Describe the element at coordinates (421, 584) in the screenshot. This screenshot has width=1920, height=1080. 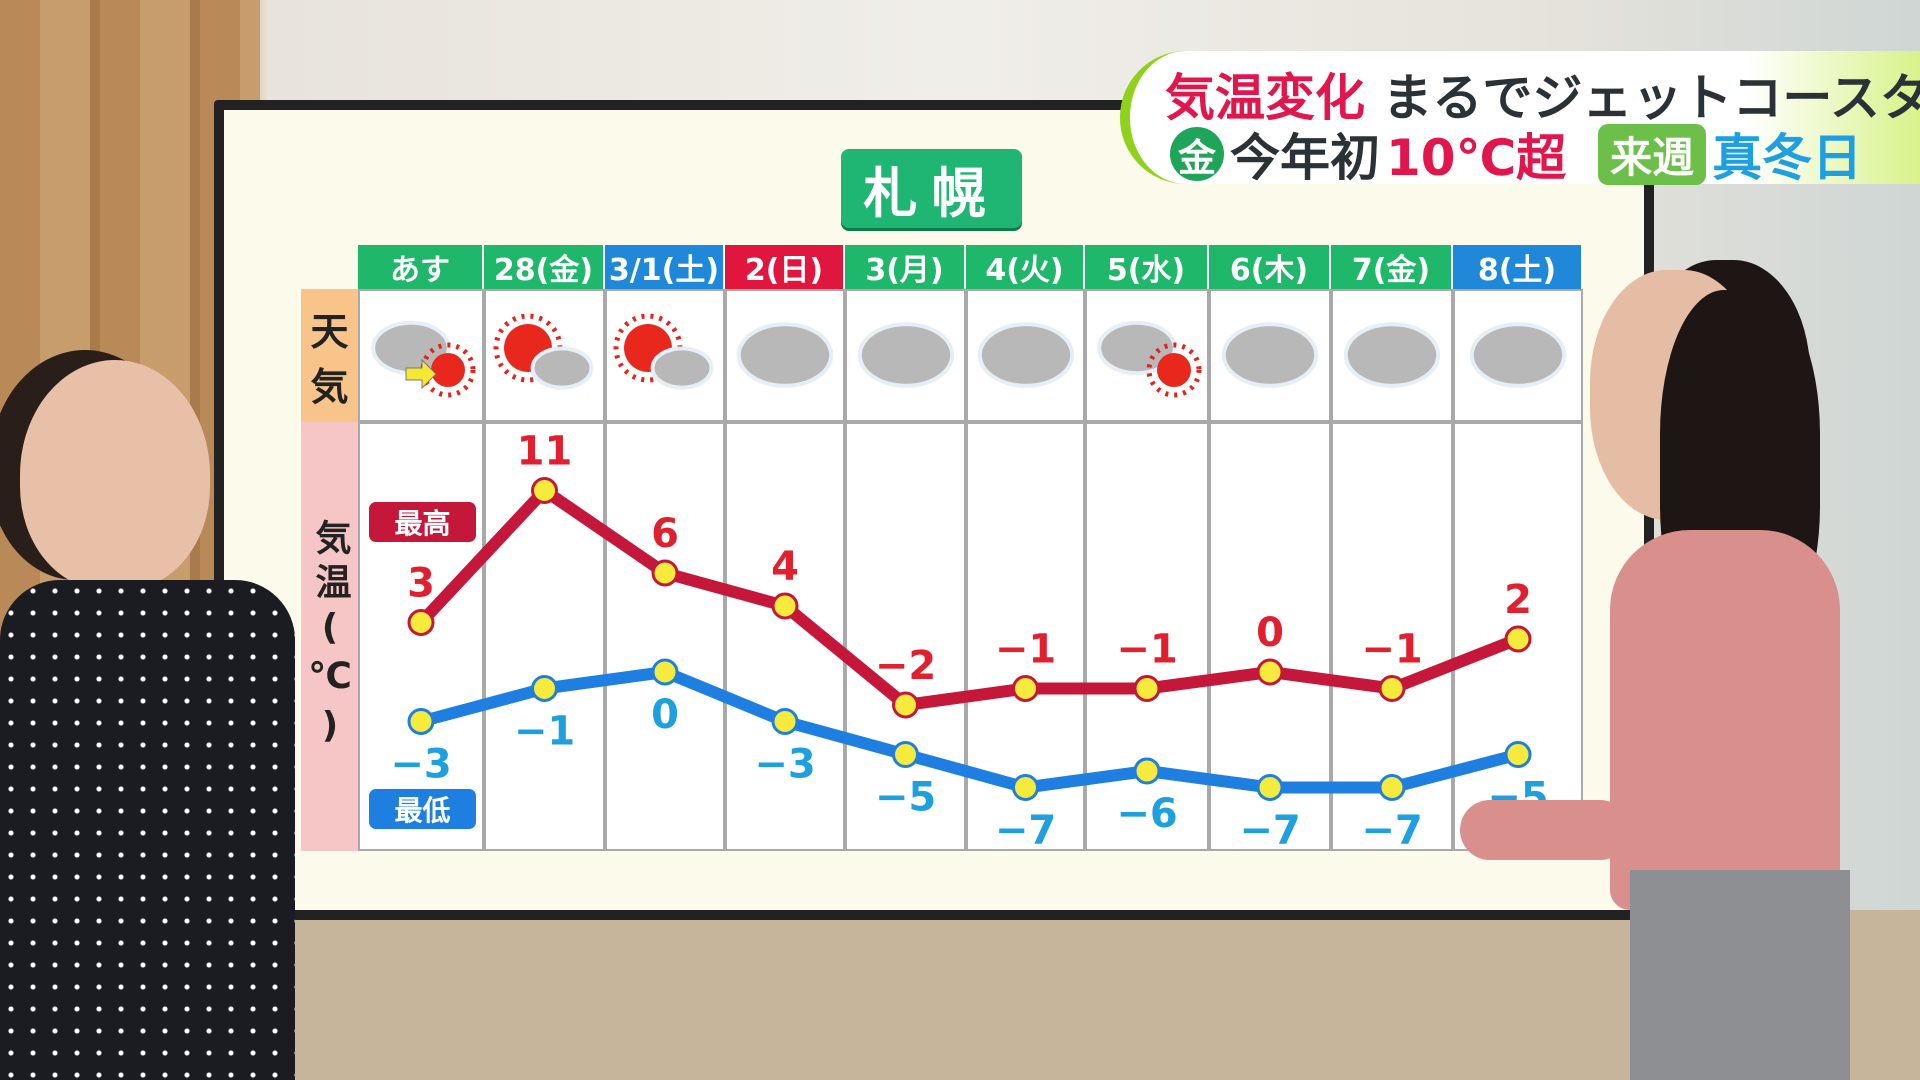
I see `high-temp-label: 3` at that location.